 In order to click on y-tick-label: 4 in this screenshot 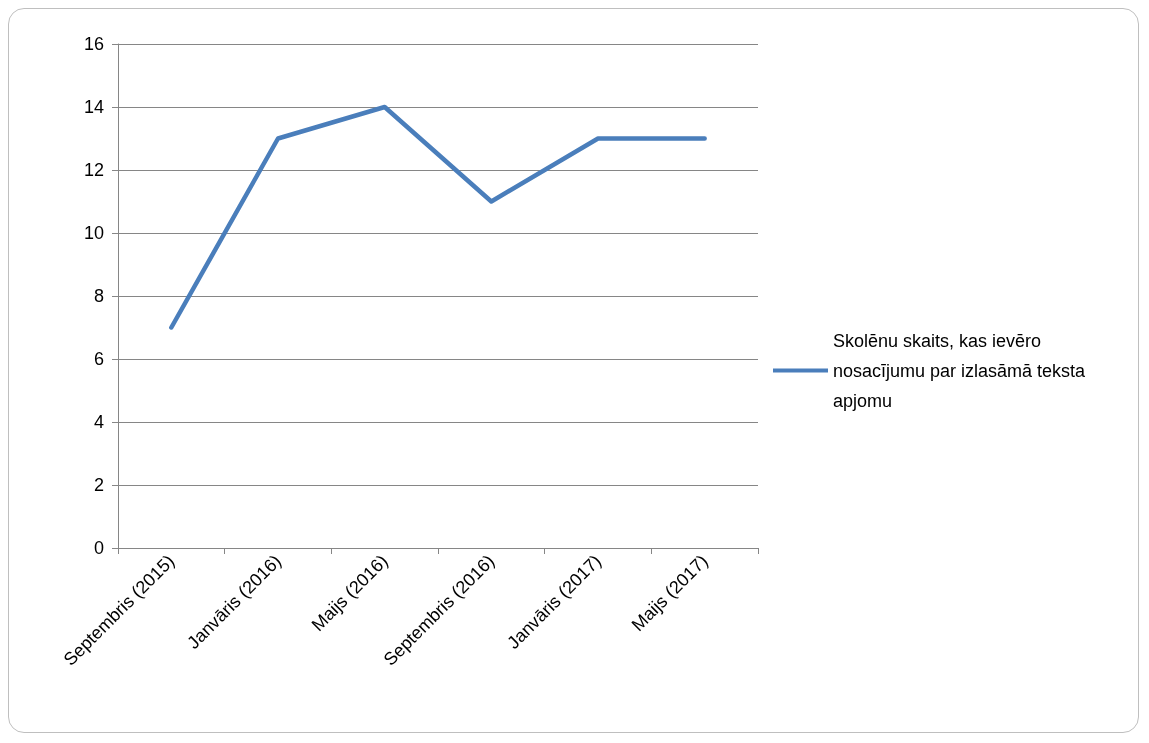, I will do `click(98, 422)`.